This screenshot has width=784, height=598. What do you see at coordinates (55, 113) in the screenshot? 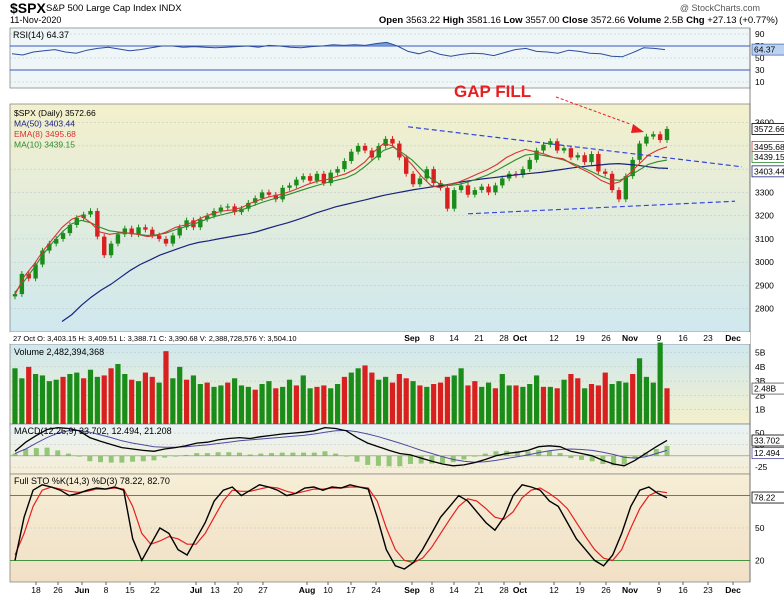
I see `price-legend-0: $SPX (Daily) 3572.66` at bounding box center [55, 113].